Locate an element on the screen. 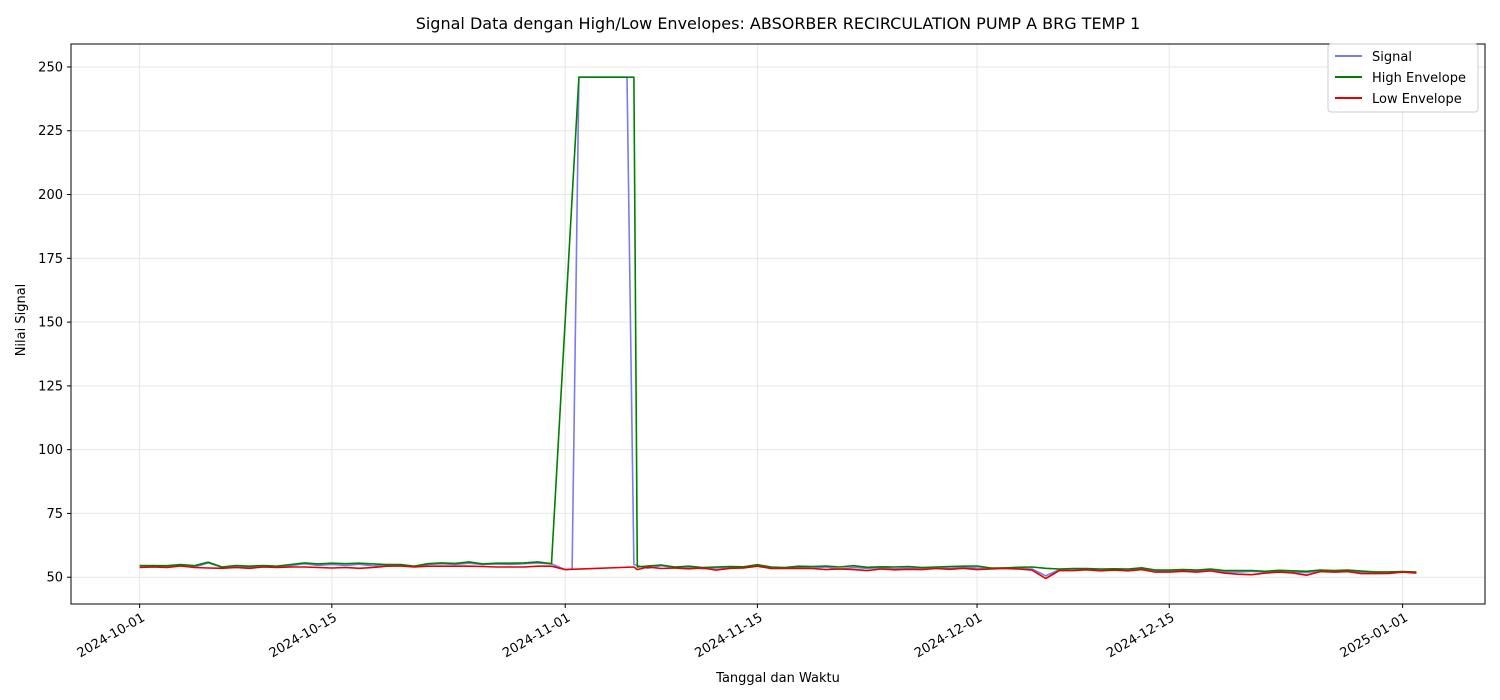 The image size is (1500, 700). y-tick-label: 225 is located at coordinates (50, 131).